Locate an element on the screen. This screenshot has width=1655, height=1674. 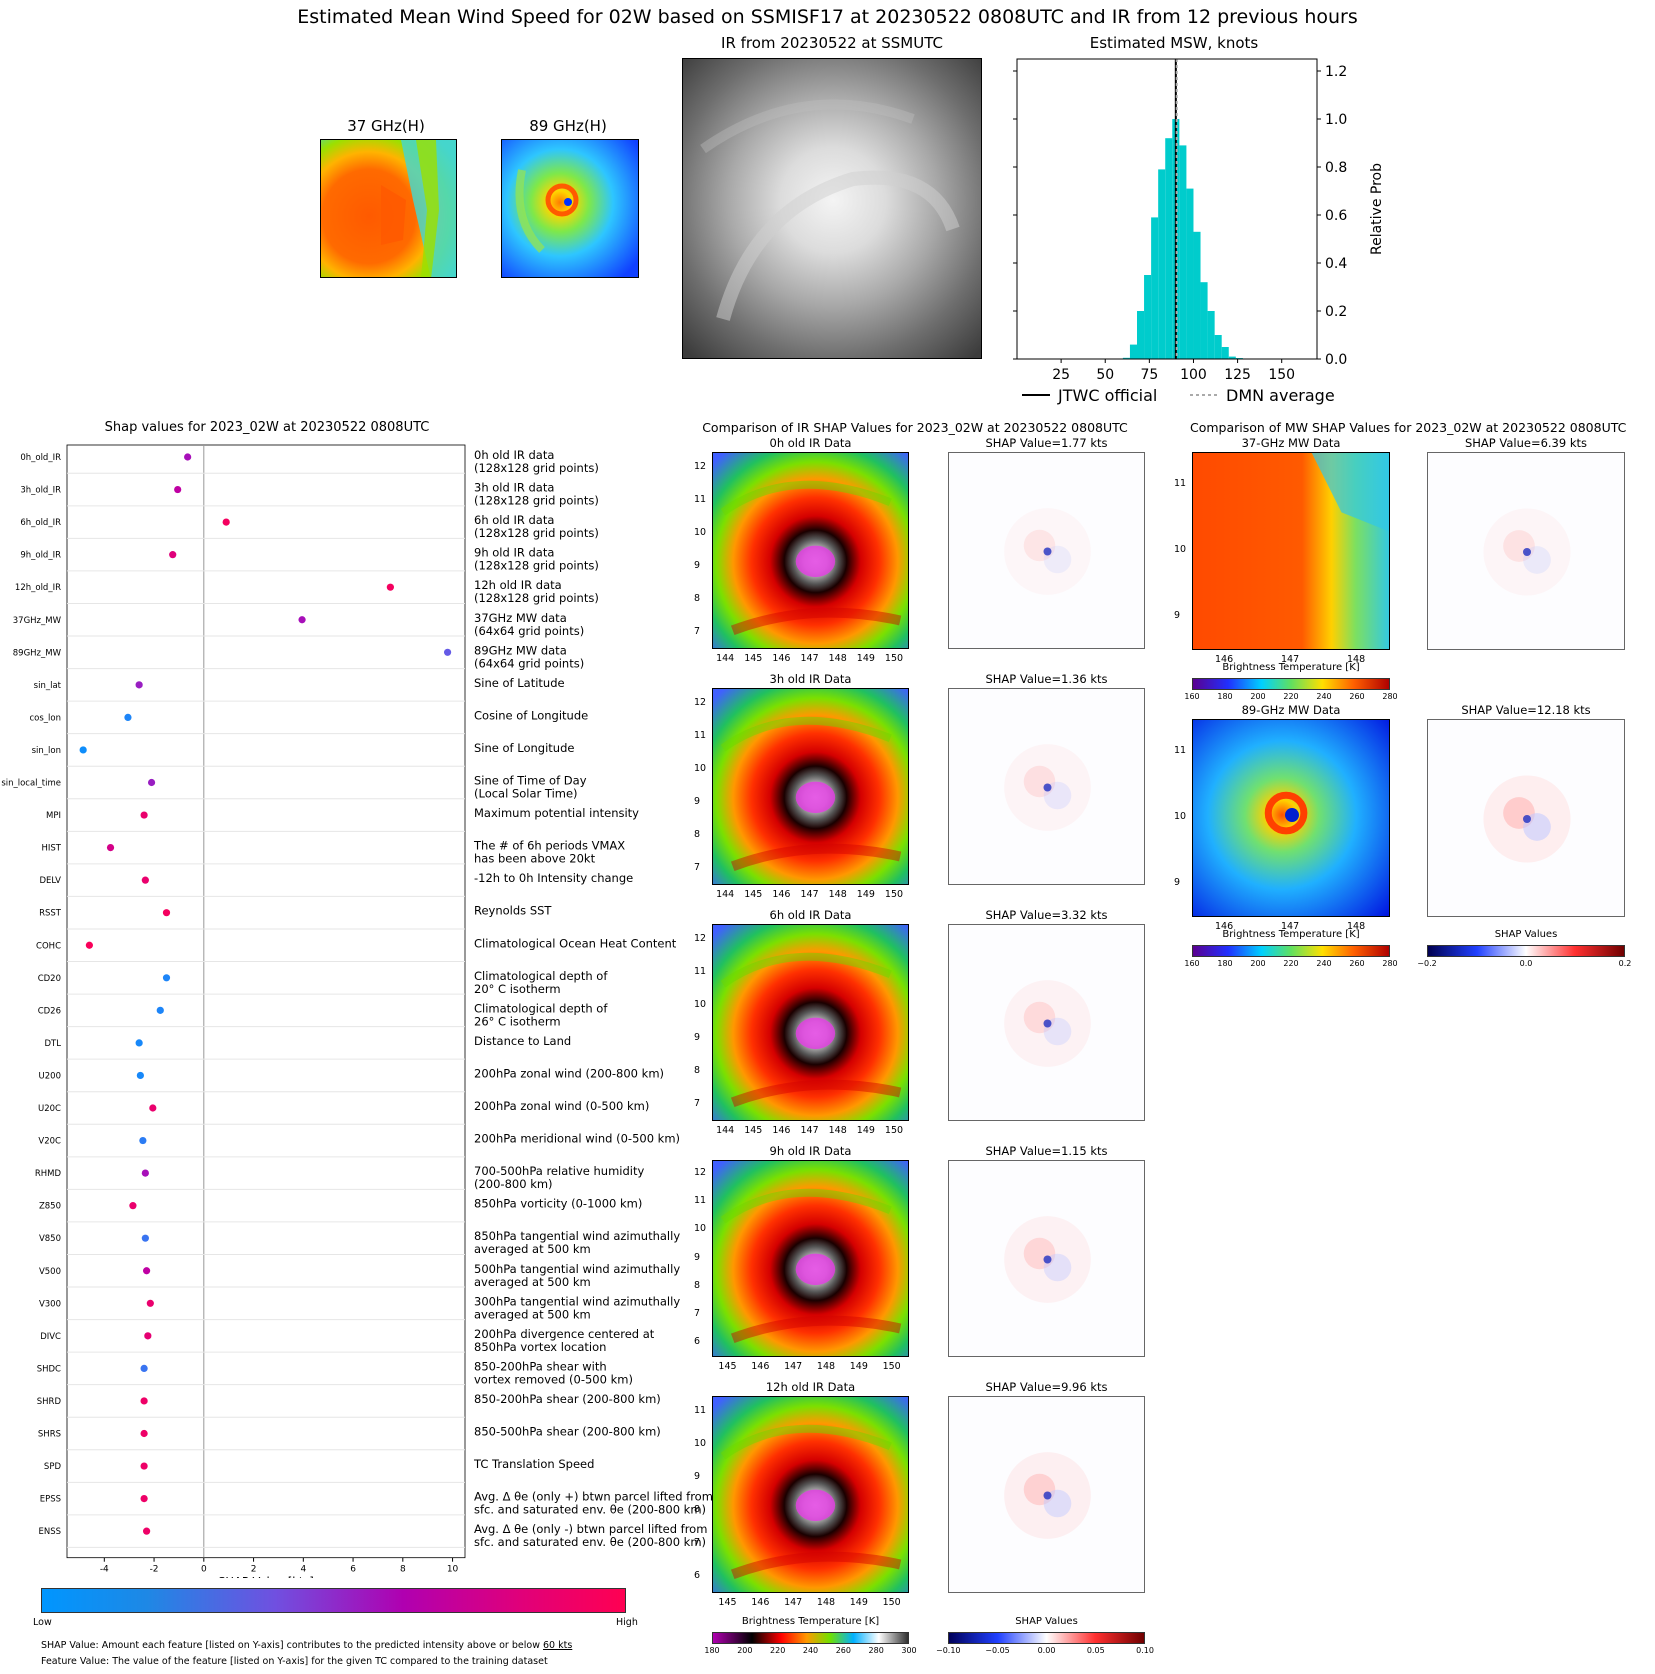
hist-xtick-label: 25 is located at coordinates (1061, 375).